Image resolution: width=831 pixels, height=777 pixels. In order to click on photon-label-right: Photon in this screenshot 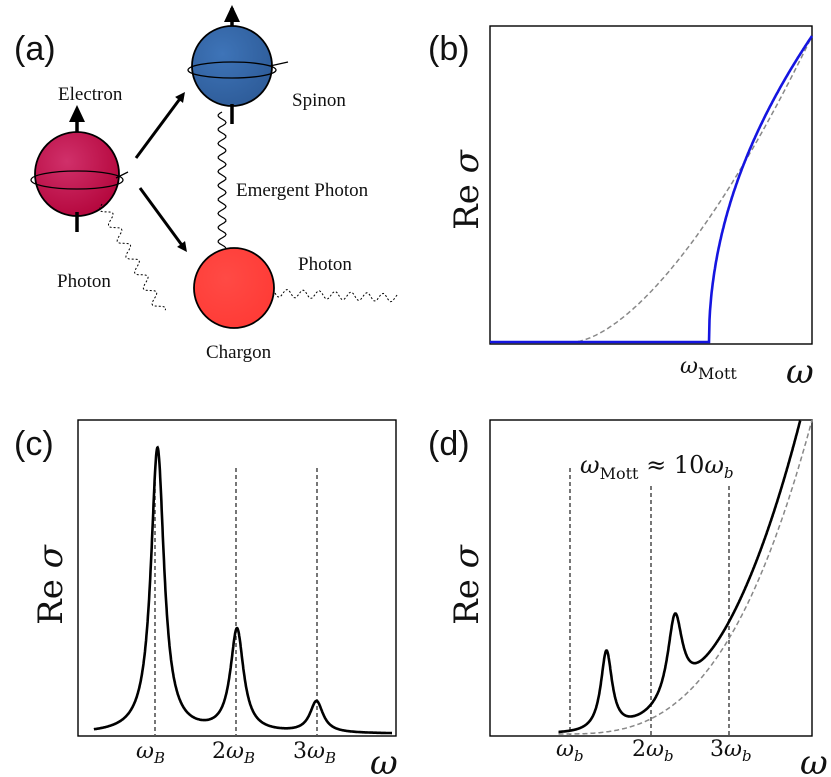, I will do `click(325, 264)`.